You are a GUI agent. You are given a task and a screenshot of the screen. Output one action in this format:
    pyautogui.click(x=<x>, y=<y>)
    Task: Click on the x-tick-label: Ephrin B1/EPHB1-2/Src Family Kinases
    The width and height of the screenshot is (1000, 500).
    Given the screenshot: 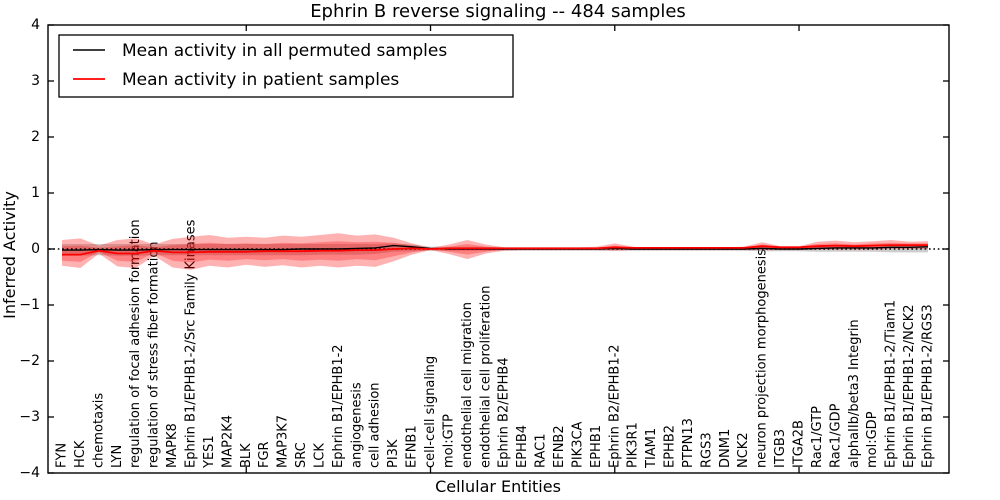 What is the action you would take?
    pyautogui.click(x=191, y=343)
    